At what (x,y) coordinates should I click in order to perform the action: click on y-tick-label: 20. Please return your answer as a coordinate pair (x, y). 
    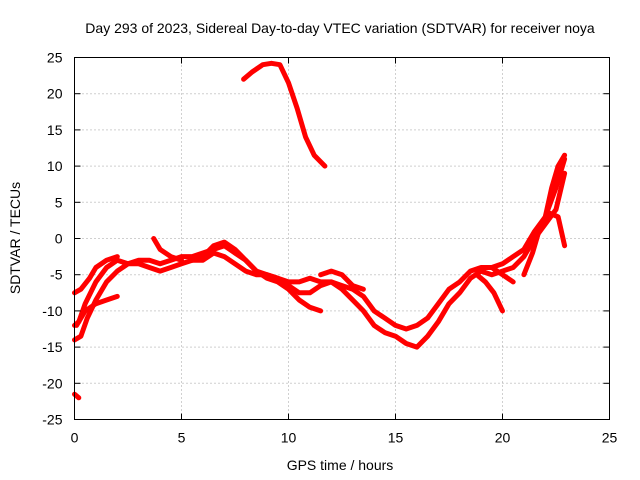
    Looking at the image, I should click on (55, 94).